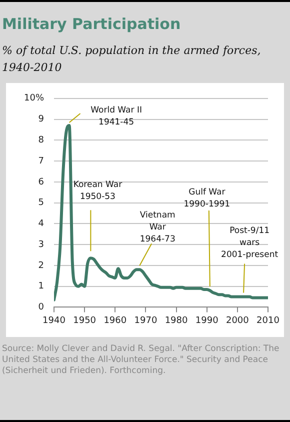 The width and height of the screenshot is (290, 422). I want to click on y-tick-label: 1, so click(41, 287).